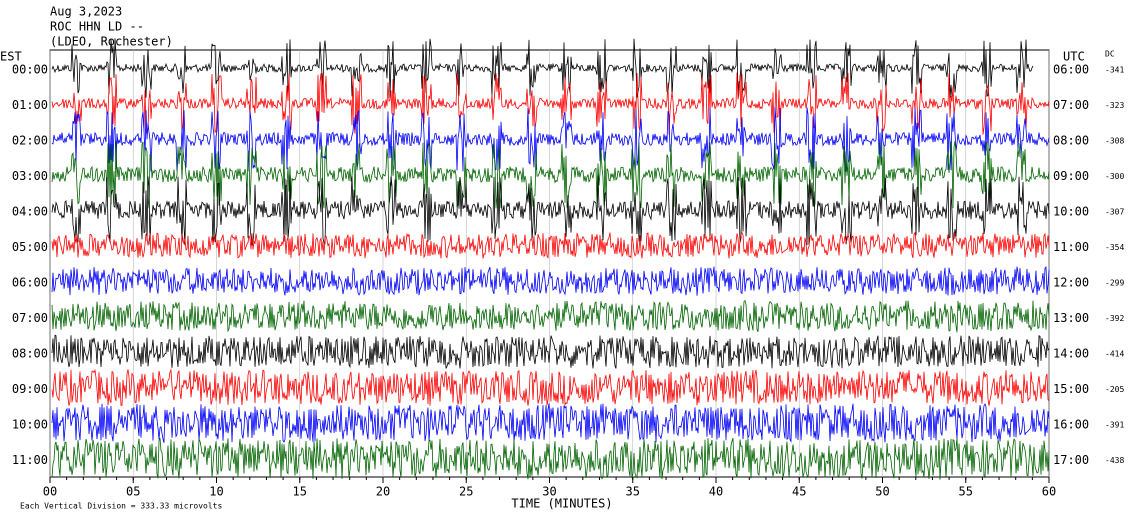 This screenshot has width=1130, height=519. I want to click on utc-label: 17:00, so click(1071, 460).